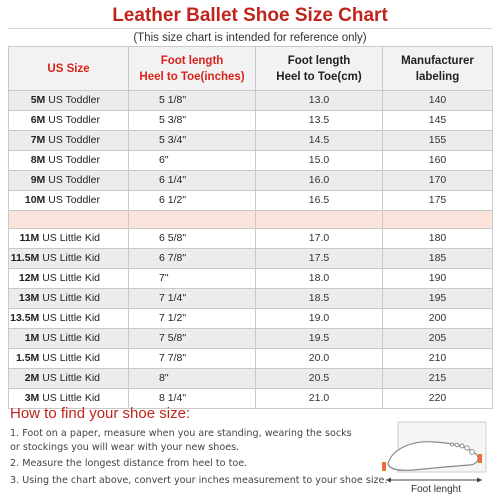  I want to click on size-code: 9M, so click(38, 180).